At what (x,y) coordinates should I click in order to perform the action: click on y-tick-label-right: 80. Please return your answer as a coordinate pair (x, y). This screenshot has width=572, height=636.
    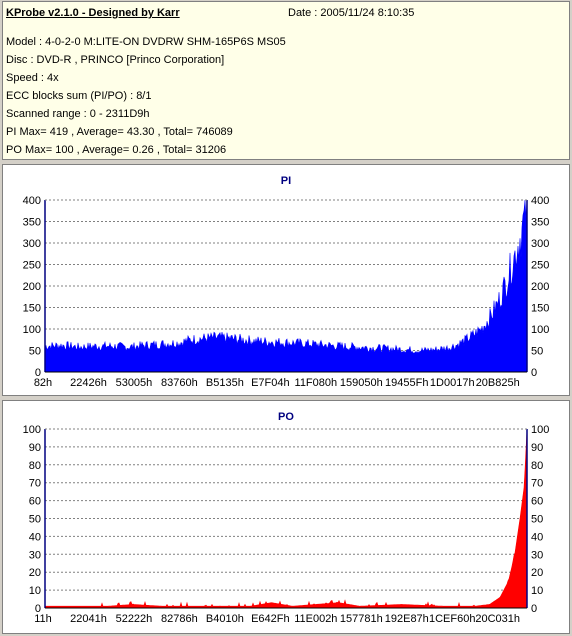
    Looking at the image, I should click on (537, 466).